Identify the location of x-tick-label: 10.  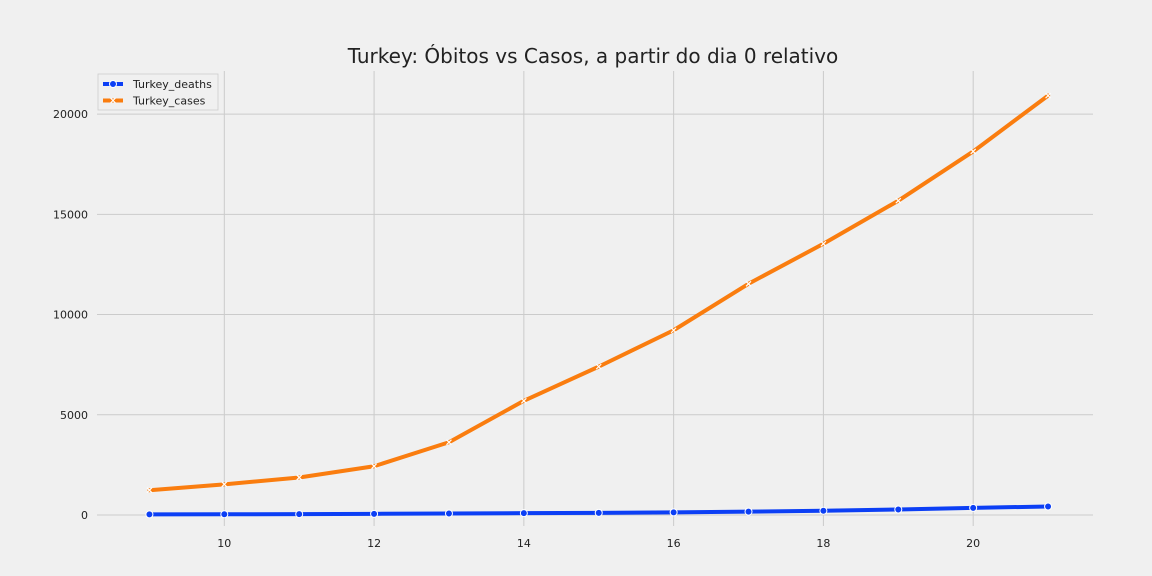
(224, 543).